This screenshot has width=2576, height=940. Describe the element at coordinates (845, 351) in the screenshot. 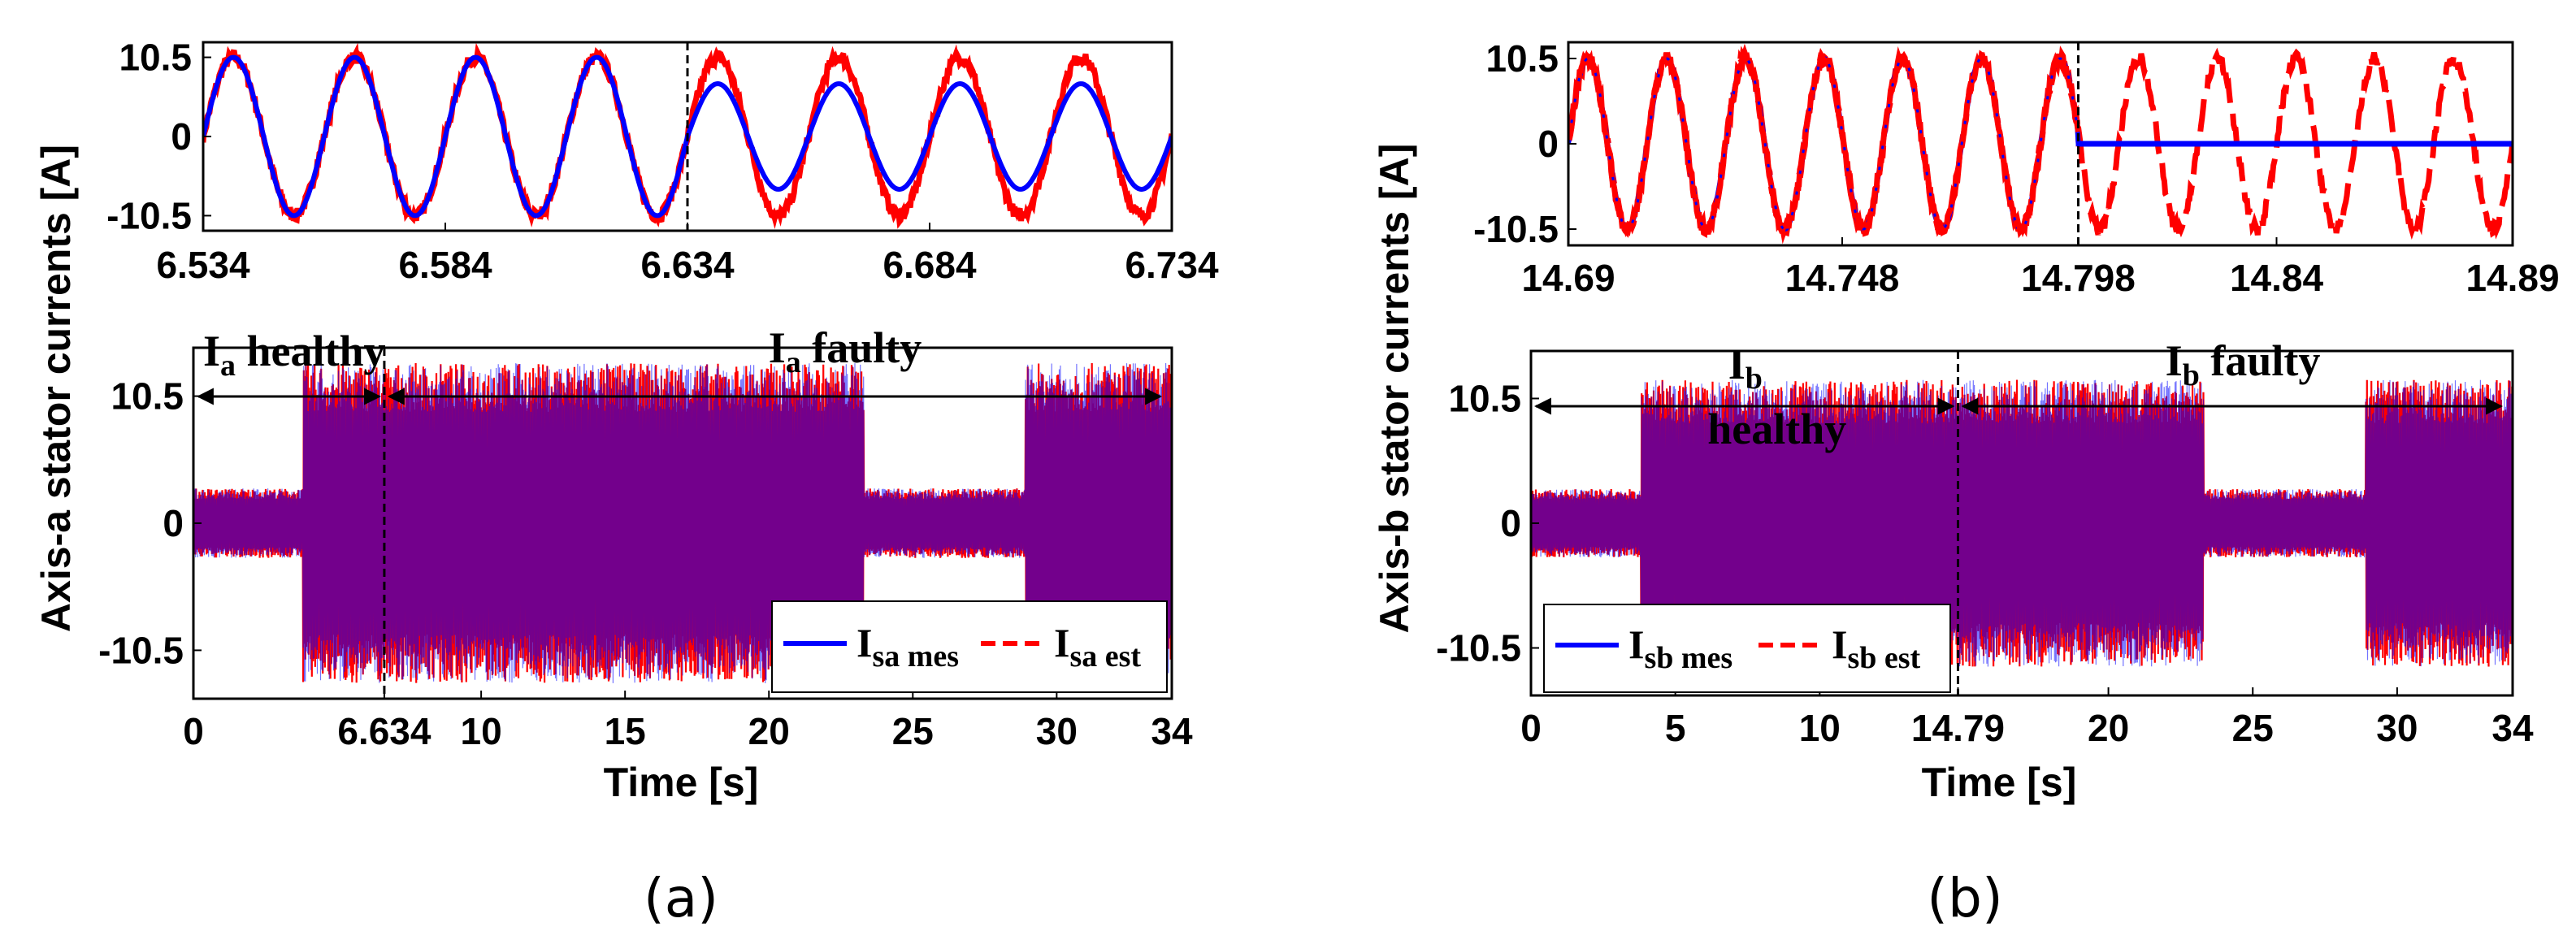

I see `p0-faulty-label: Ia faulty` at that location.